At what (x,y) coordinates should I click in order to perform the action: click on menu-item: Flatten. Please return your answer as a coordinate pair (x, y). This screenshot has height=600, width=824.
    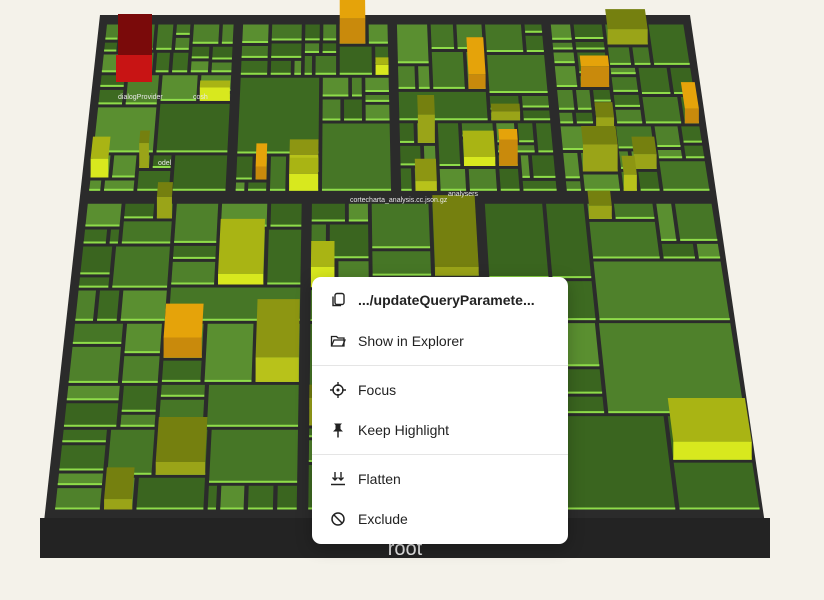
    Looking at the image, I should click on (440, 479).